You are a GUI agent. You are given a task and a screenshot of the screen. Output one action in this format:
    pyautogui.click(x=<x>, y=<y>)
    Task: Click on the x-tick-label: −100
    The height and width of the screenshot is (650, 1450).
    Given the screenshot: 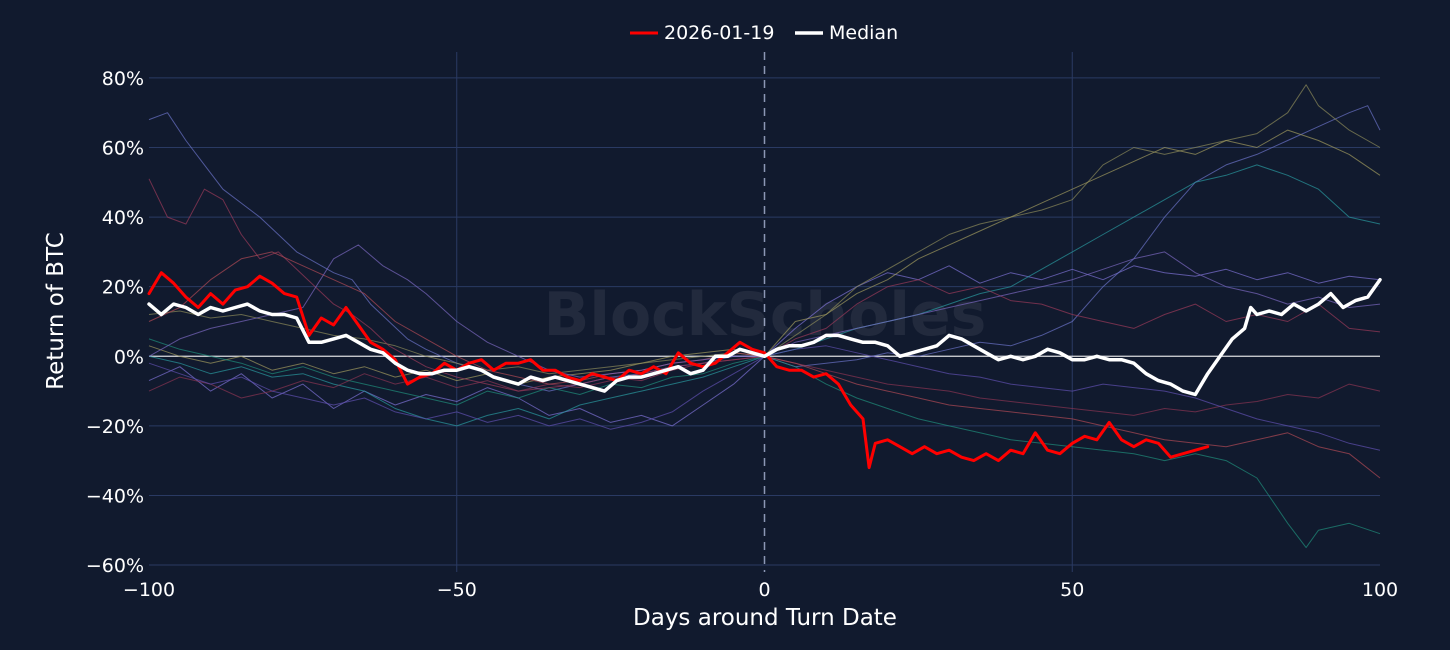 What is the action you would take?
    pyautogui.click(x=149, y=590)
    